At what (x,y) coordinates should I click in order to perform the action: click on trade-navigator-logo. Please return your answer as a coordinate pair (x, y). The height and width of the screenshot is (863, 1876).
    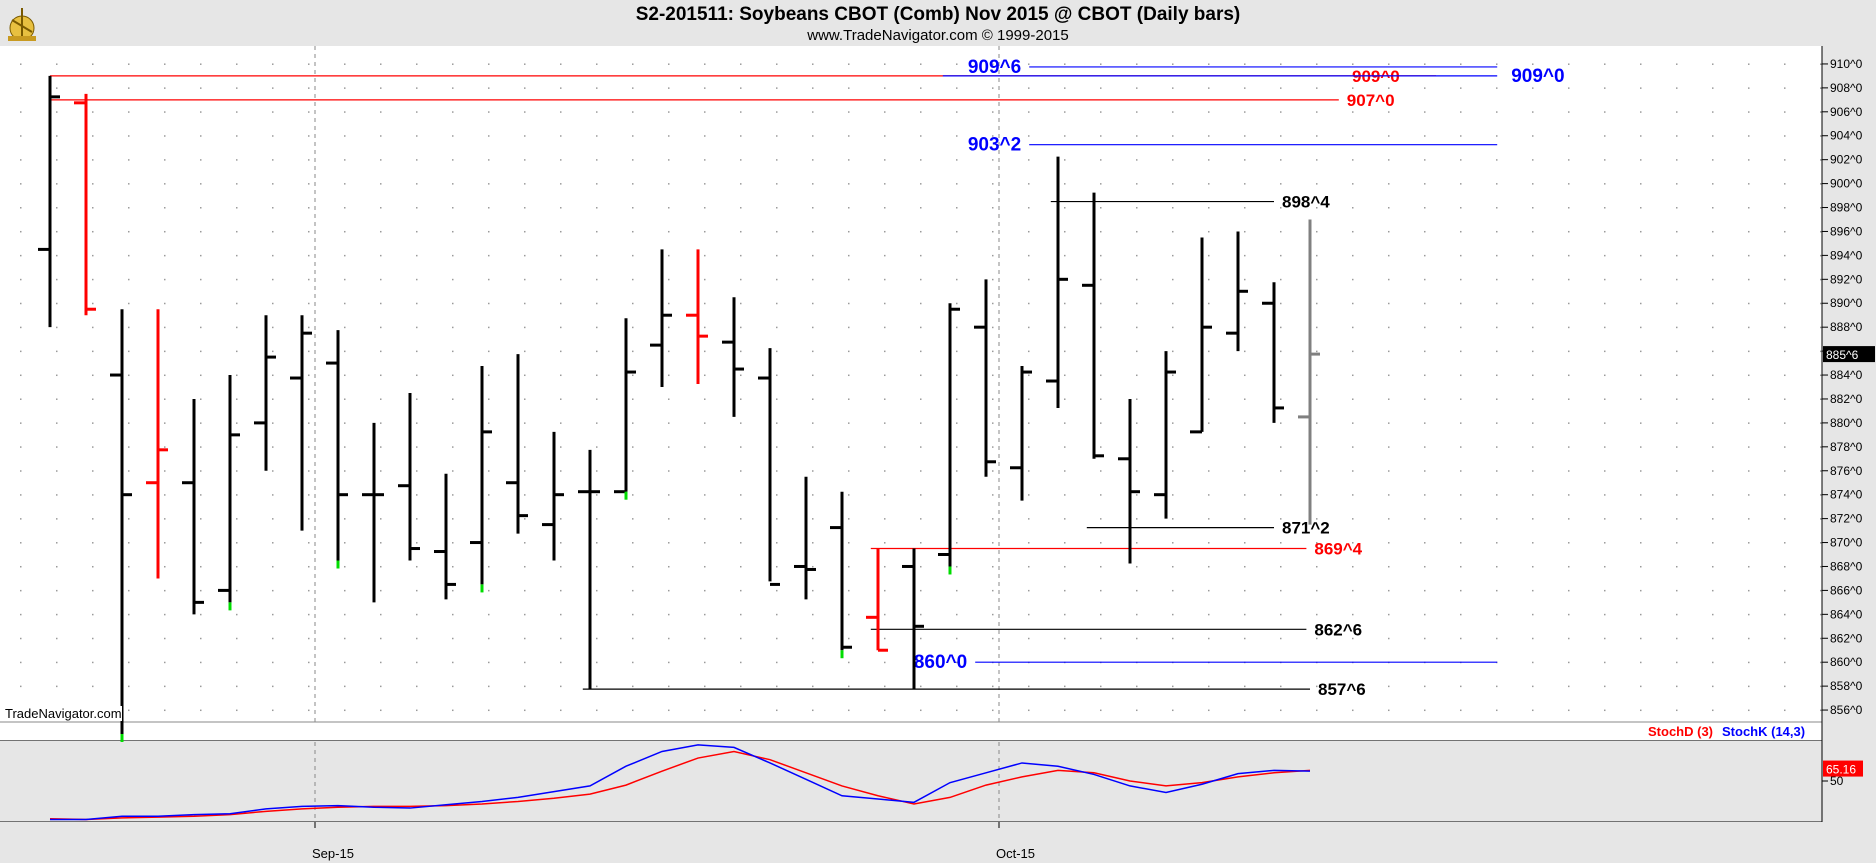
    Looking at the image, I should click on (22, 23).